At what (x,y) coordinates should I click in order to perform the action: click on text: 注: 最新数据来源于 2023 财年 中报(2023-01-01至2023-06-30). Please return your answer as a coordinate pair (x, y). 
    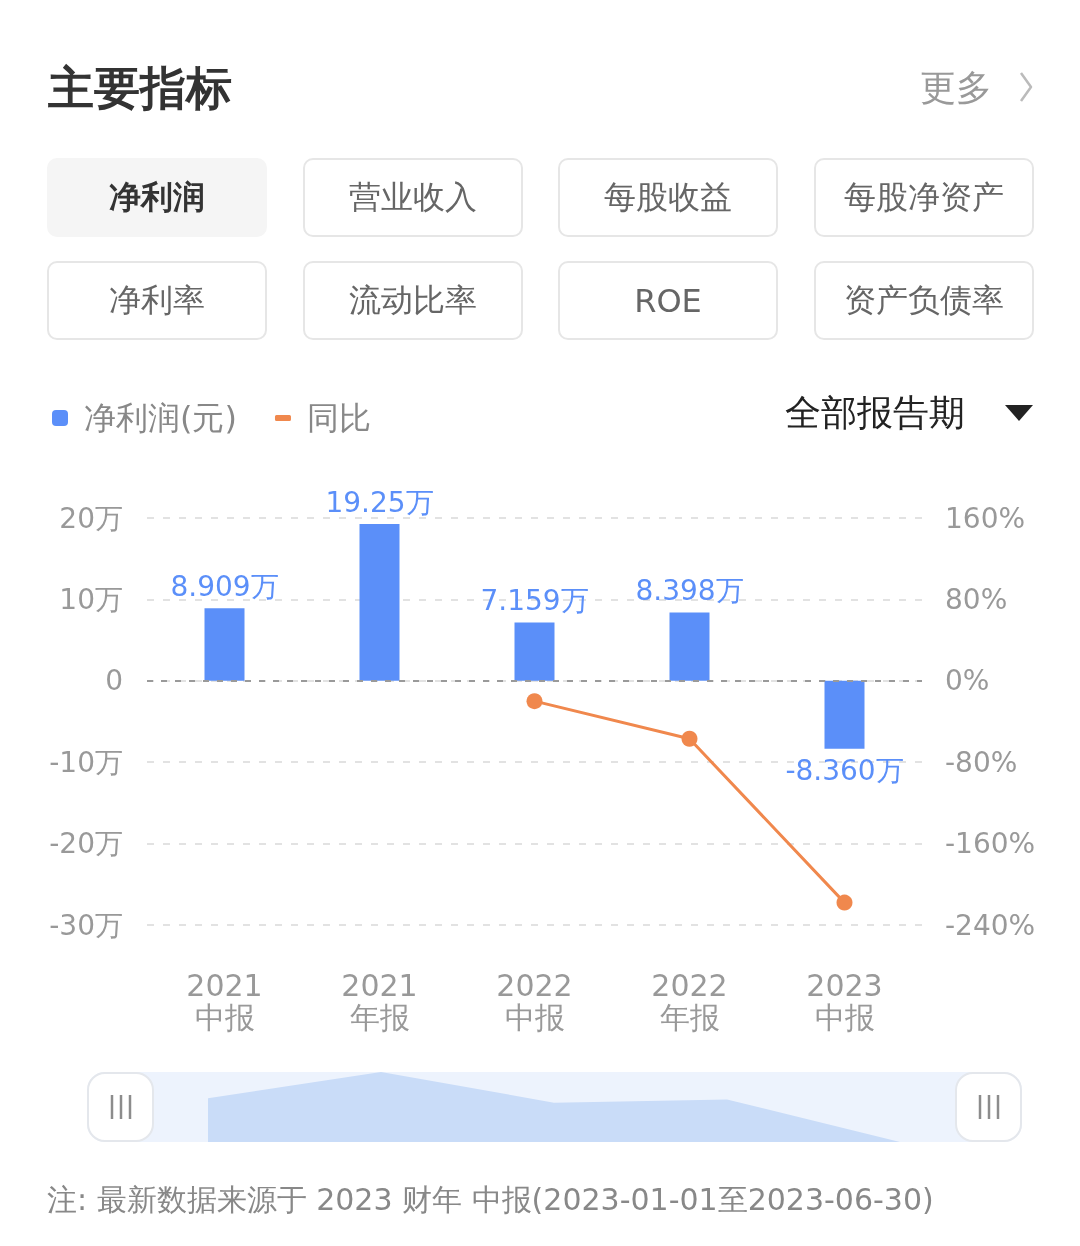
    Looking at the image, I should click on (490, 1200).